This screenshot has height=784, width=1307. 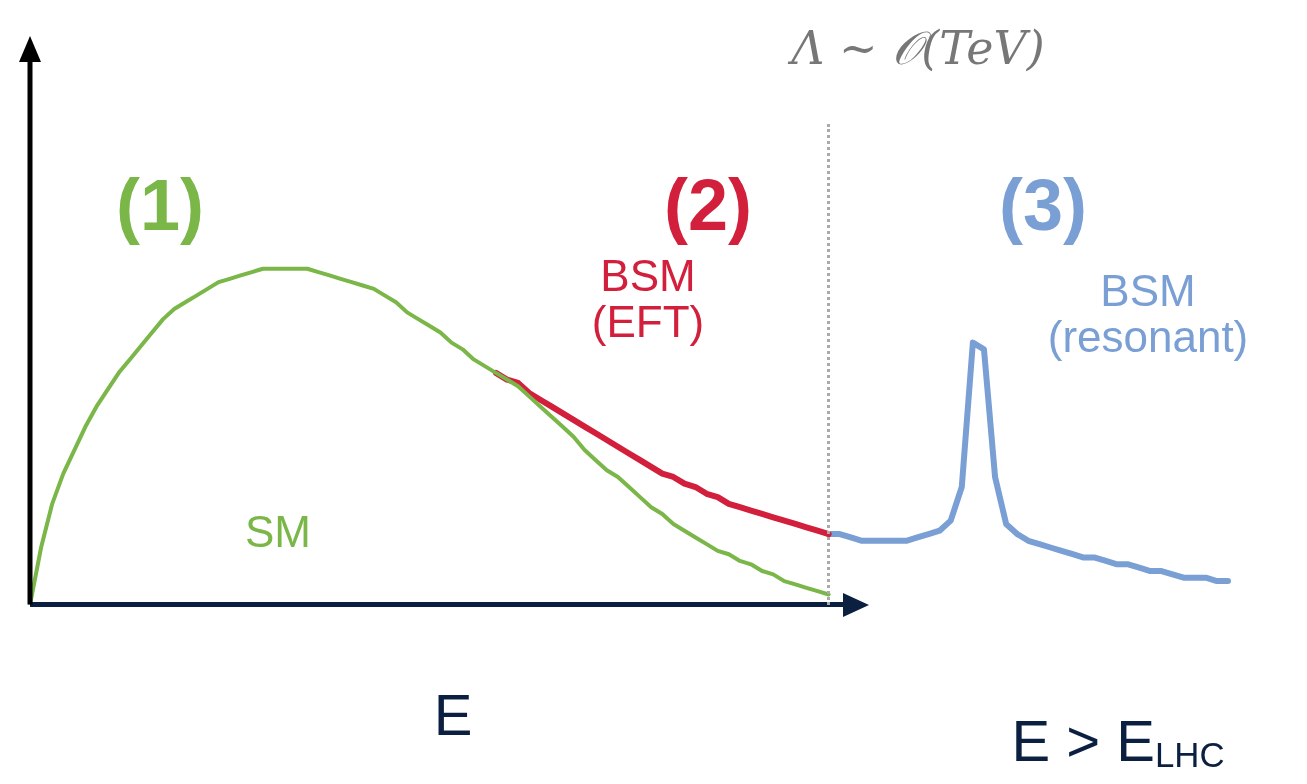 What do you see at coordinates (916, 48) in the screenshot?
I see `text: Λ ~ 𝒪(TeV)` at bounding box center [916, 48].